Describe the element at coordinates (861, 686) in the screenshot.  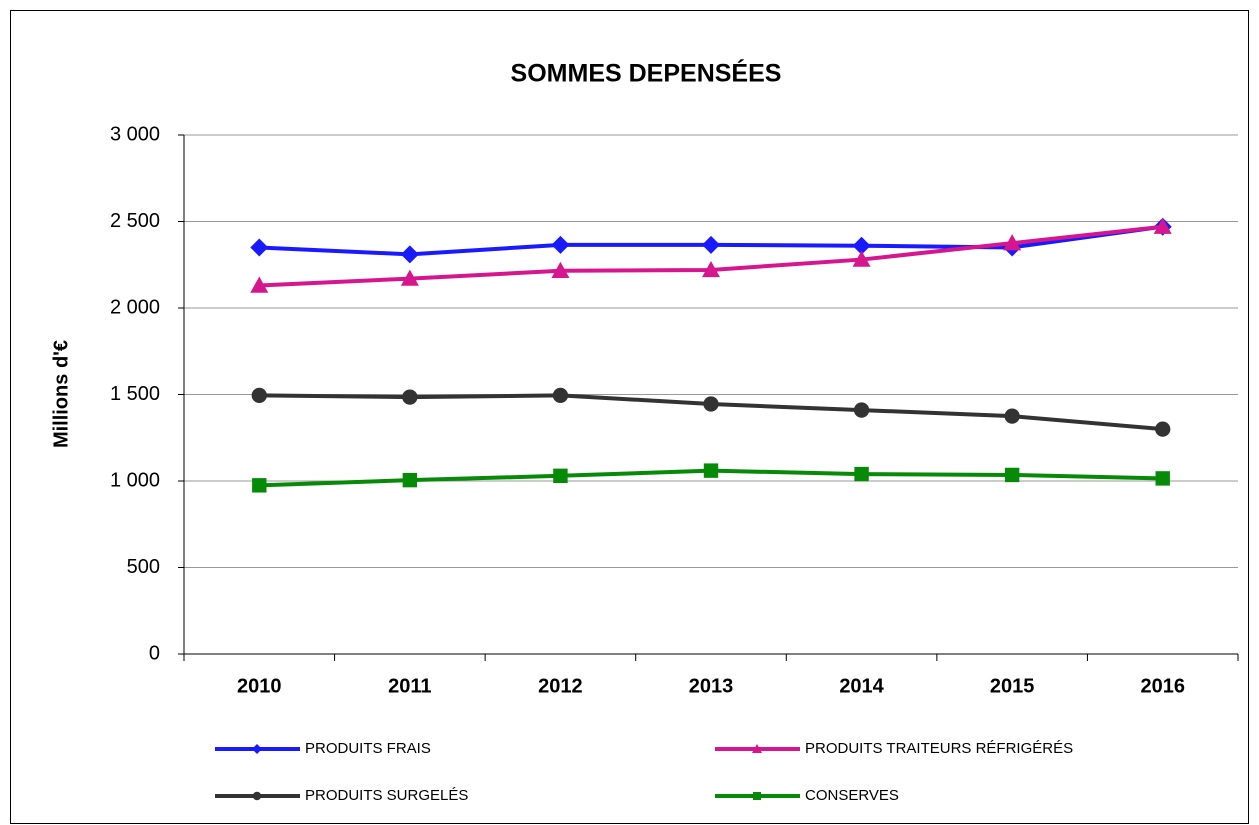
I see `x-tick-label: 2014` at that location.